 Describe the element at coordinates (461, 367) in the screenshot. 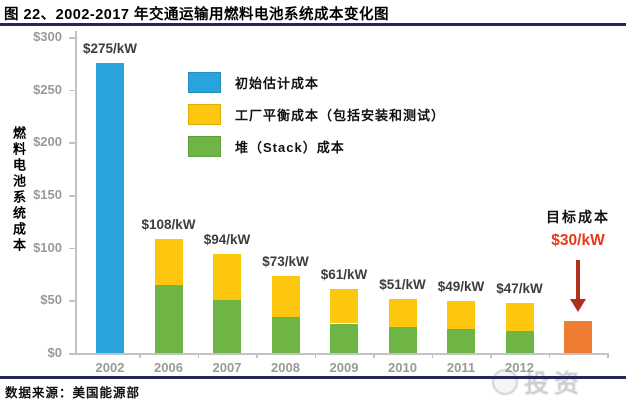

I see `x-category-label: 2011` at that location.